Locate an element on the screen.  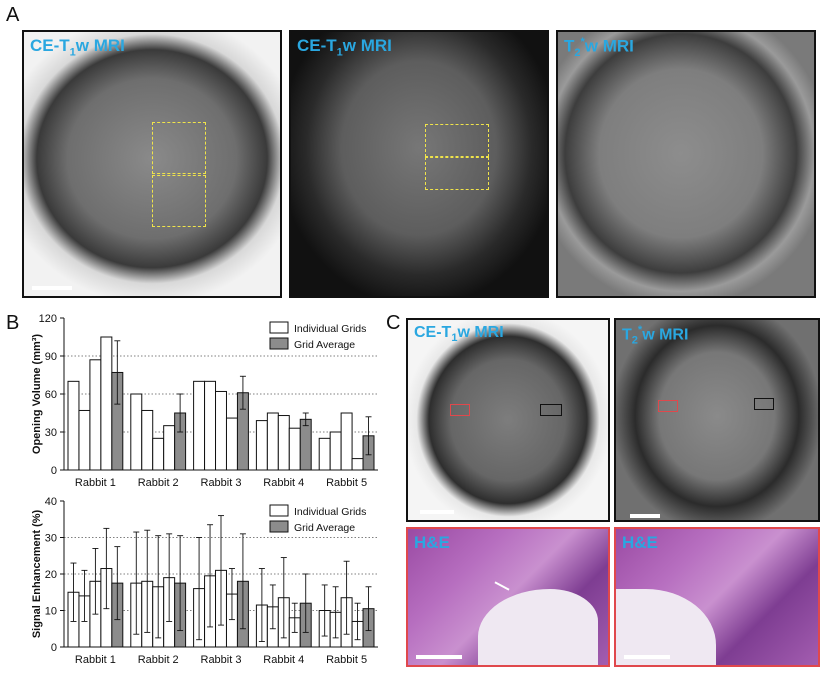
panel-c-mri-2: T2*w MRI is located at coordinates (717, 420).